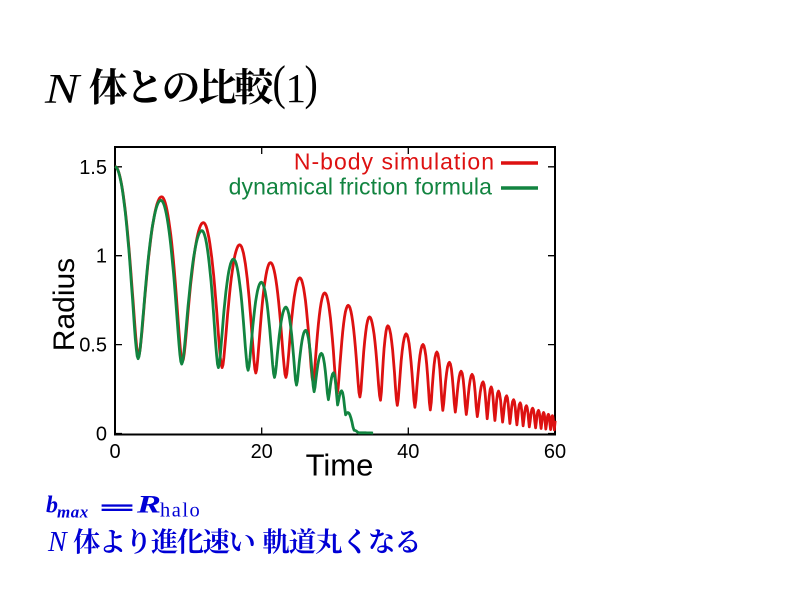  I want to click on svg-text: 0.5, so click(93, 346).